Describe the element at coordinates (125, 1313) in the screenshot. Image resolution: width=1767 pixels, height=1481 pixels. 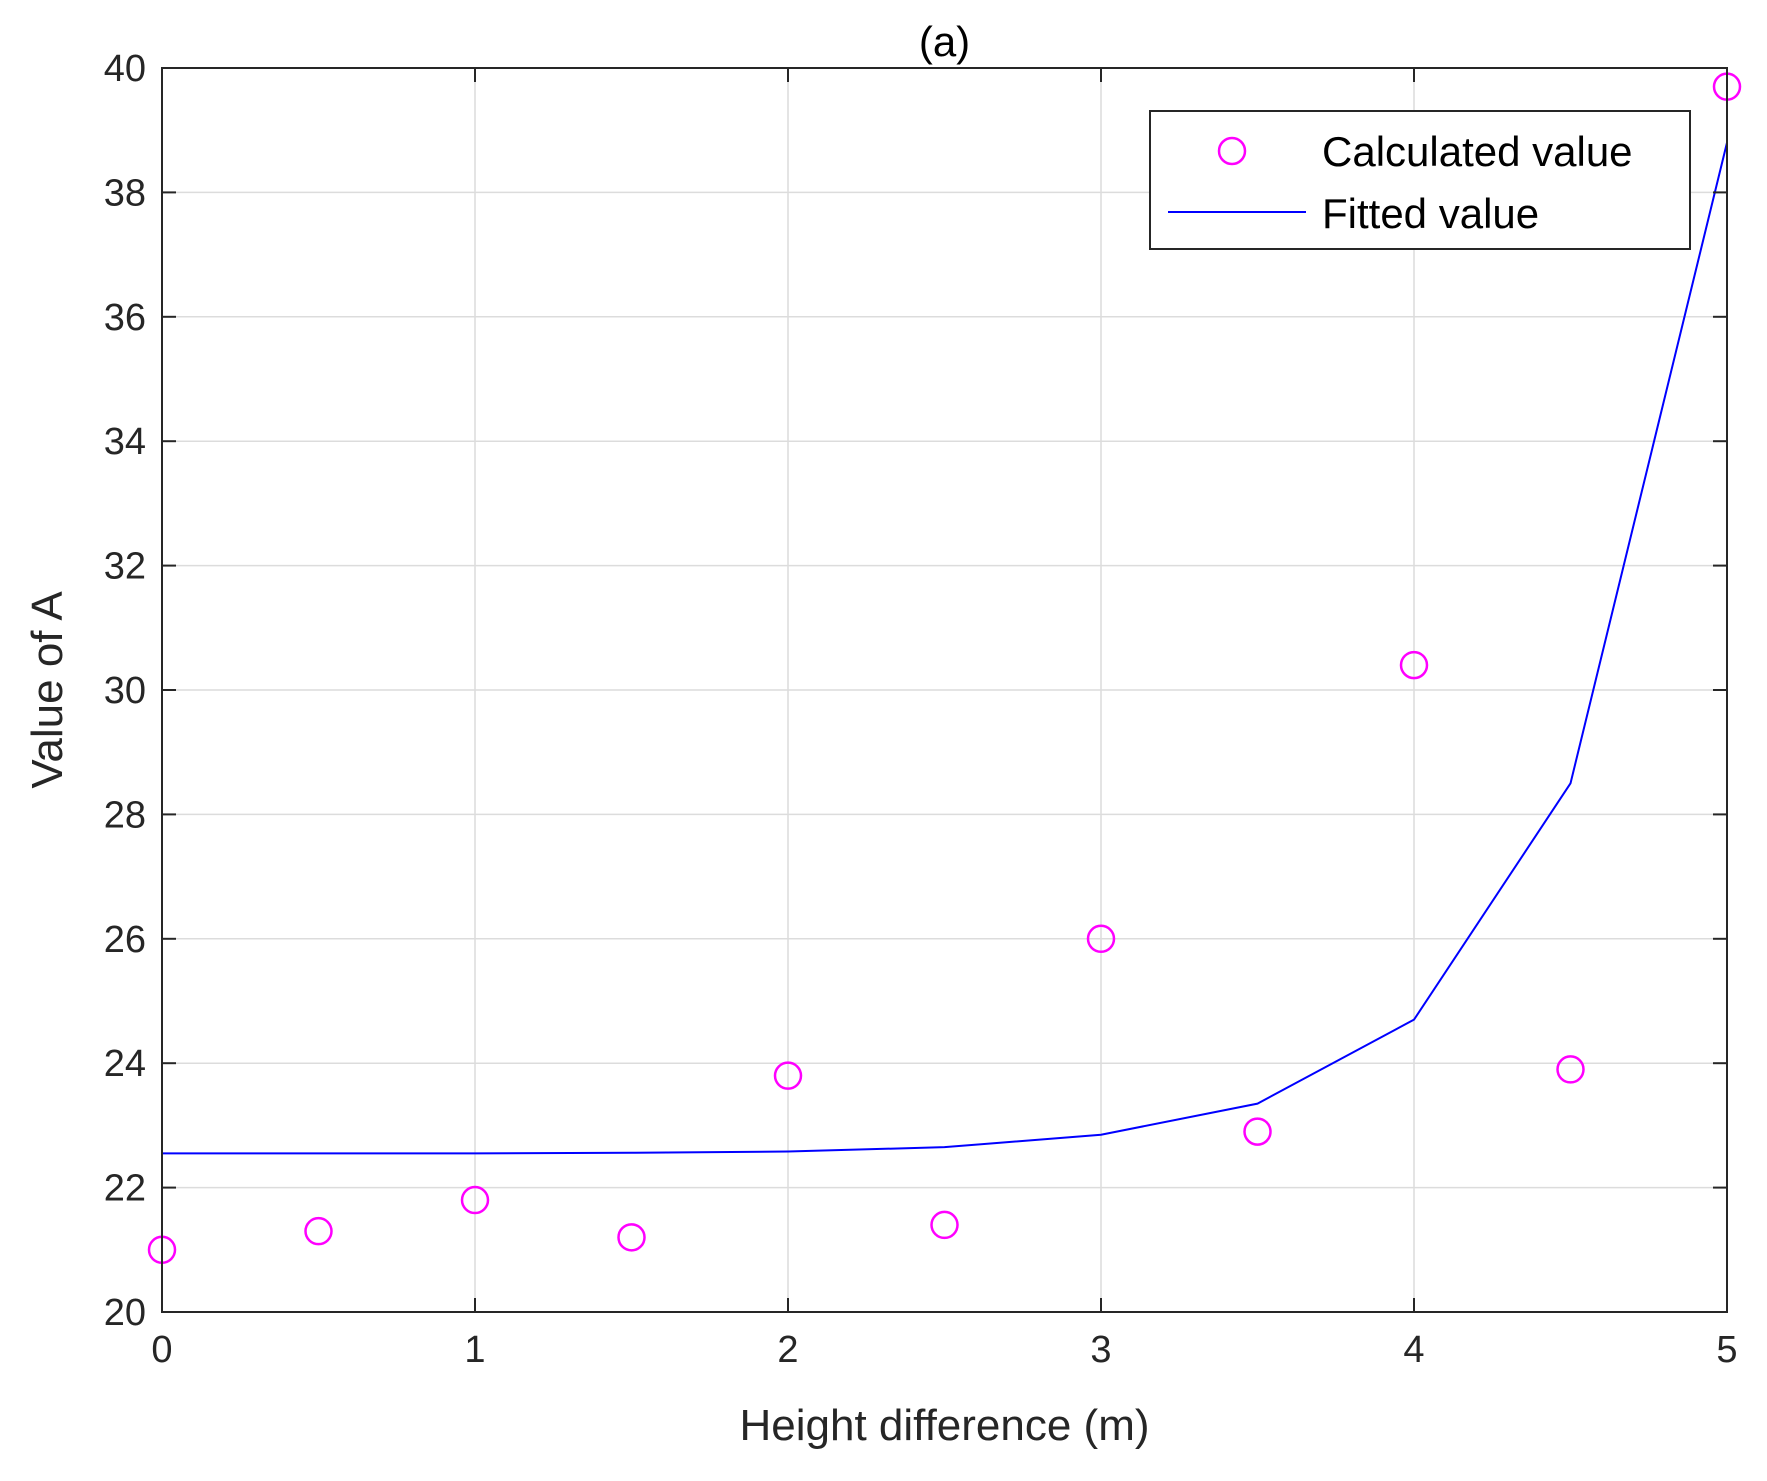
I see `y-tick-label: 20` at that location.